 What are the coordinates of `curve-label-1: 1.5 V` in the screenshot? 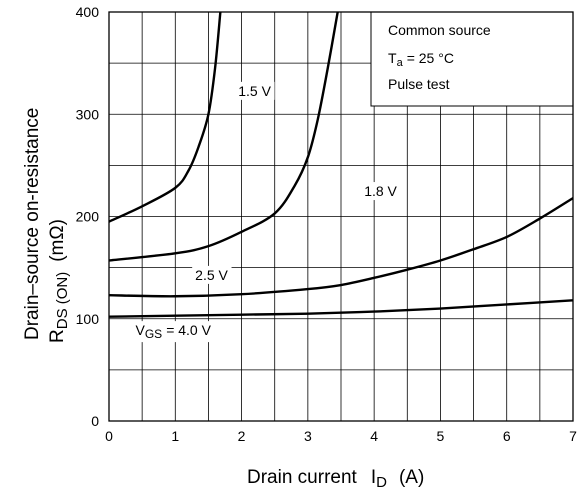 It's located at (254, 91).